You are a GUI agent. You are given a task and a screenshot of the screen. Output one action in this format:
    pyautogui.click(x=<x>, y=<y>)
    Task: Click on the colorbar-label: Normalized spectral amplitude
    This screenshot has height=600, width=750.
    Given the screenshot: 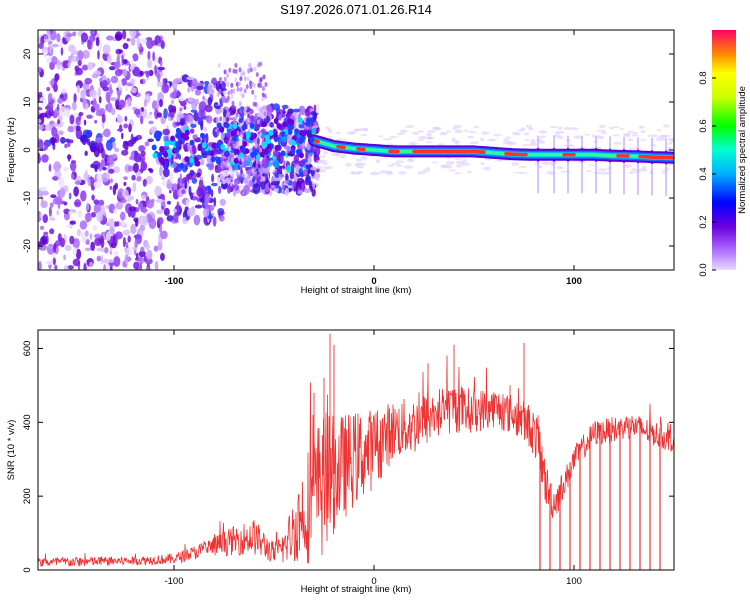 What is the action you would take?
    pyautogui.click(x=742, y=150)
    